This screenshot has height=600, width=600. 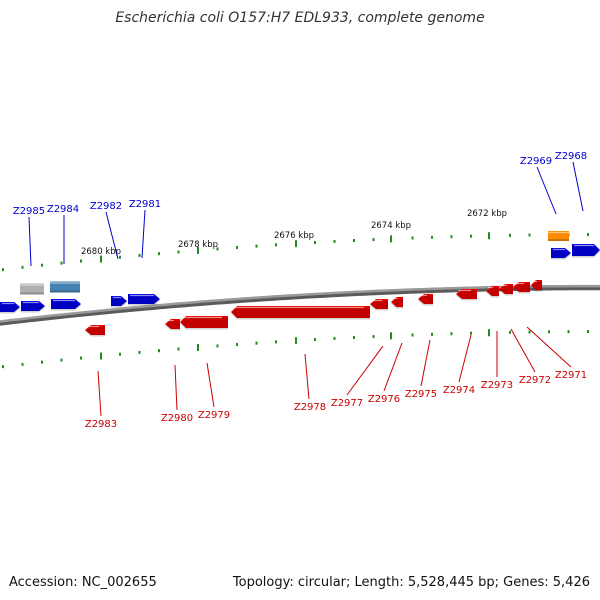 I want to click on scale-label: 2674 kbp, so click(x=391, y=226).